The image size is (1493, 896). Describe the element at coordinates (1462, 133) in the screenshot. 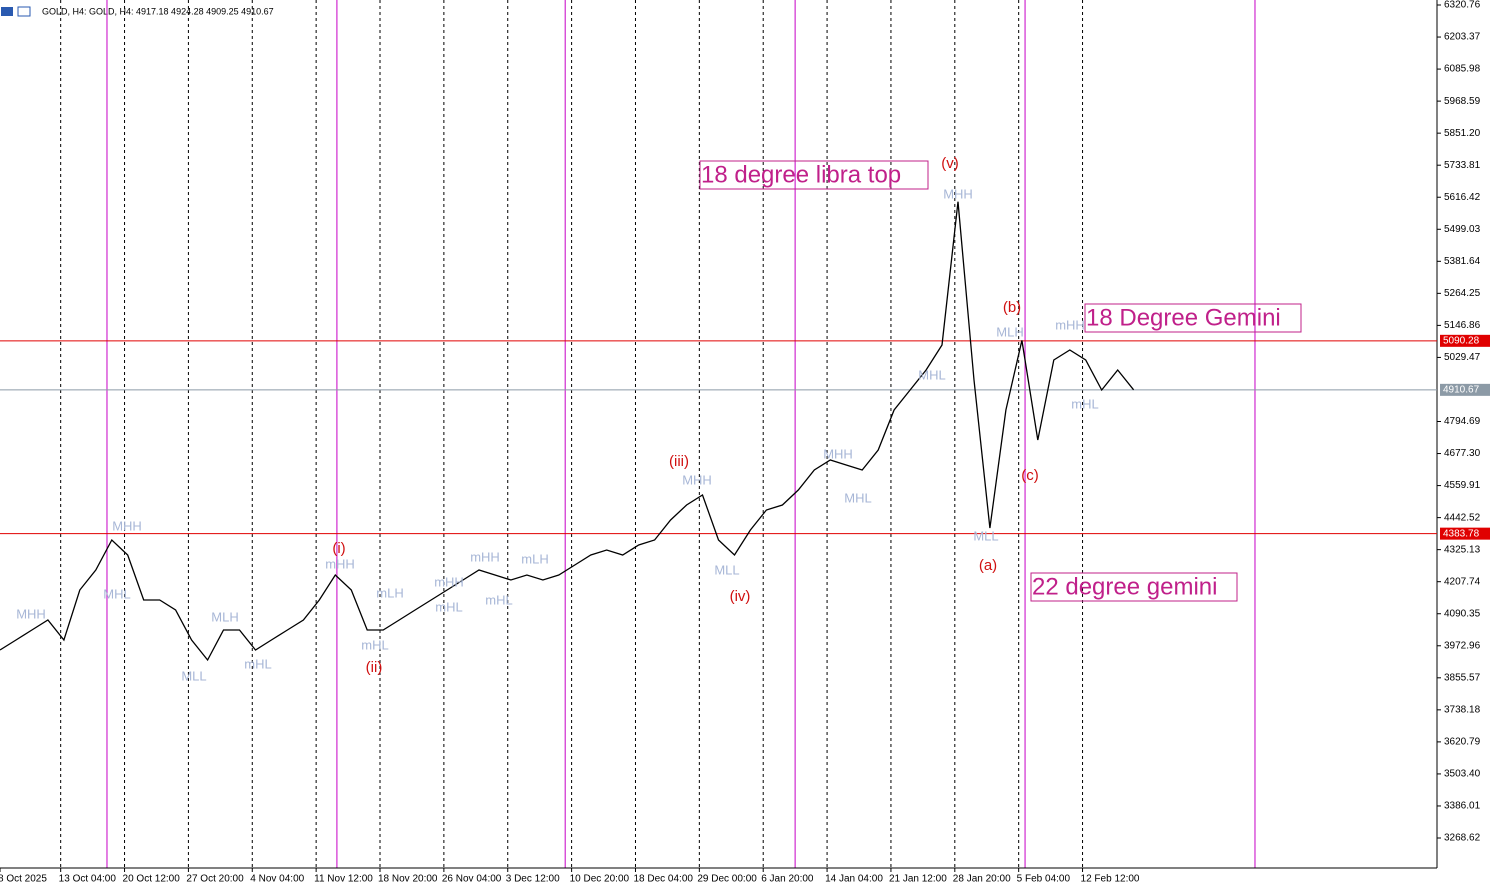

I see `y-tick-label: 5851.20` at that location.